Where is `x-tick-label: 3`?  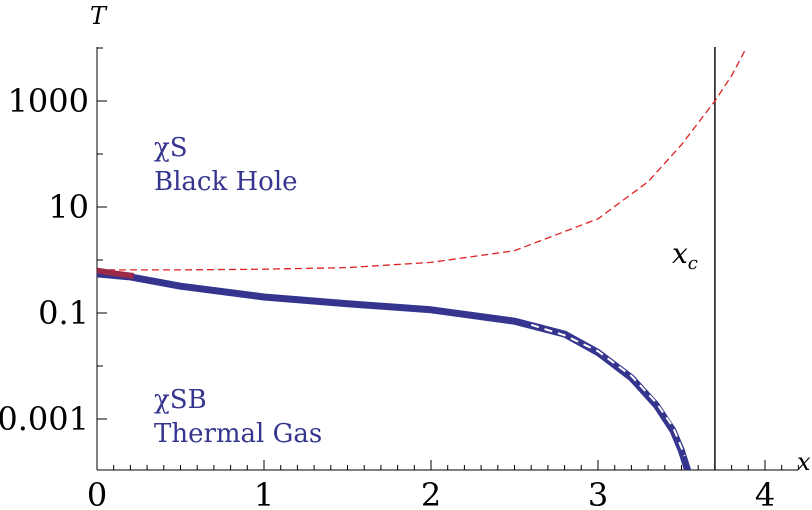
x-tick-label: 3 is located at coordinates (598, 493).